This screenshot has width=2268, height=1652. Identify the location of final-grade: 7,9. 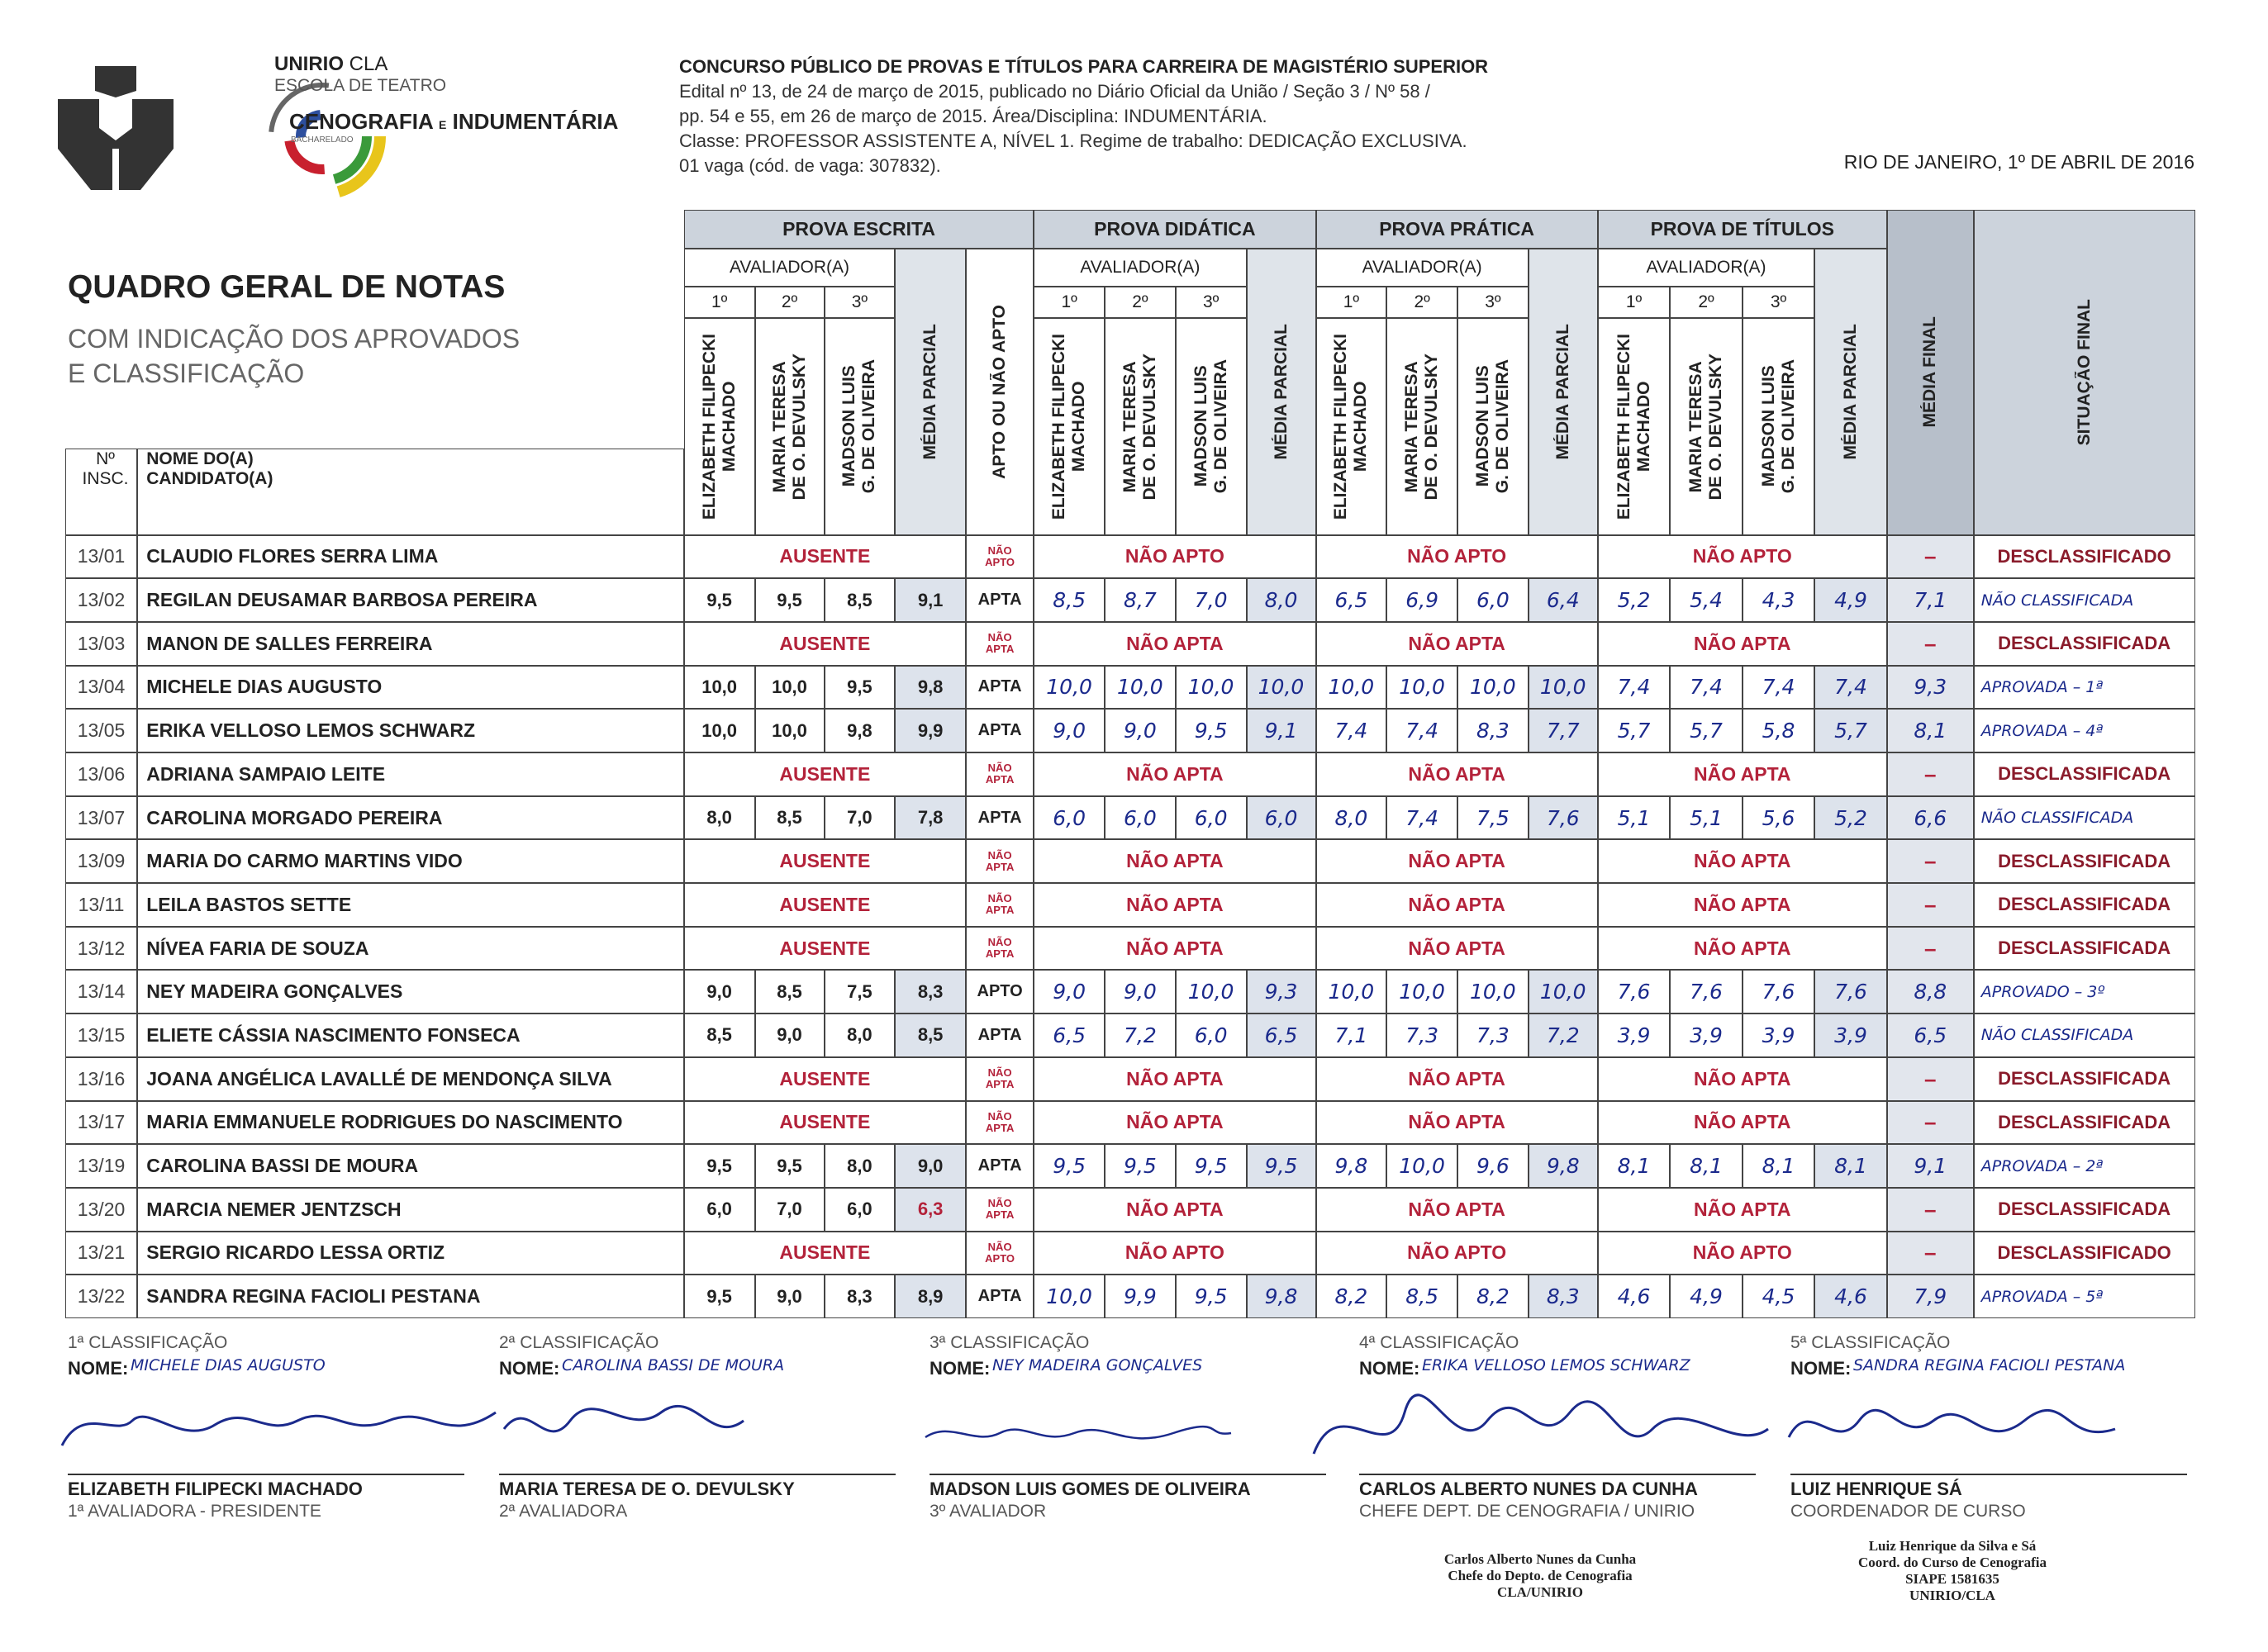
(1930, 1296).